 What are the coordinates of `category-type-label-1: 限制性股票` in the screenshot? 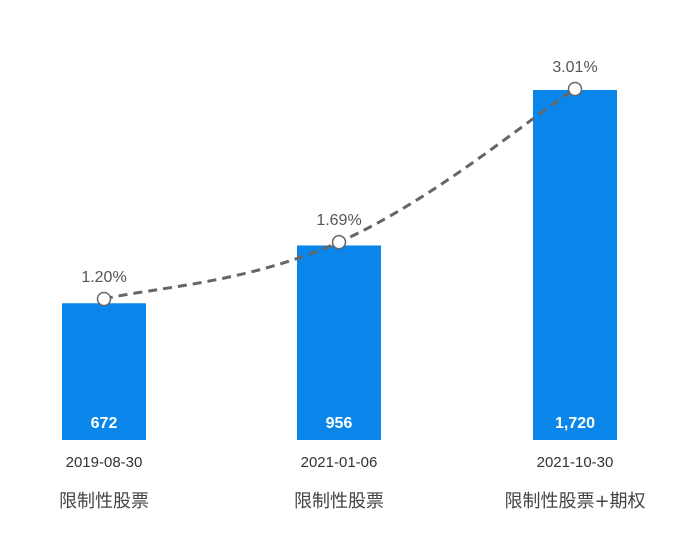 It's located at (104, 501).